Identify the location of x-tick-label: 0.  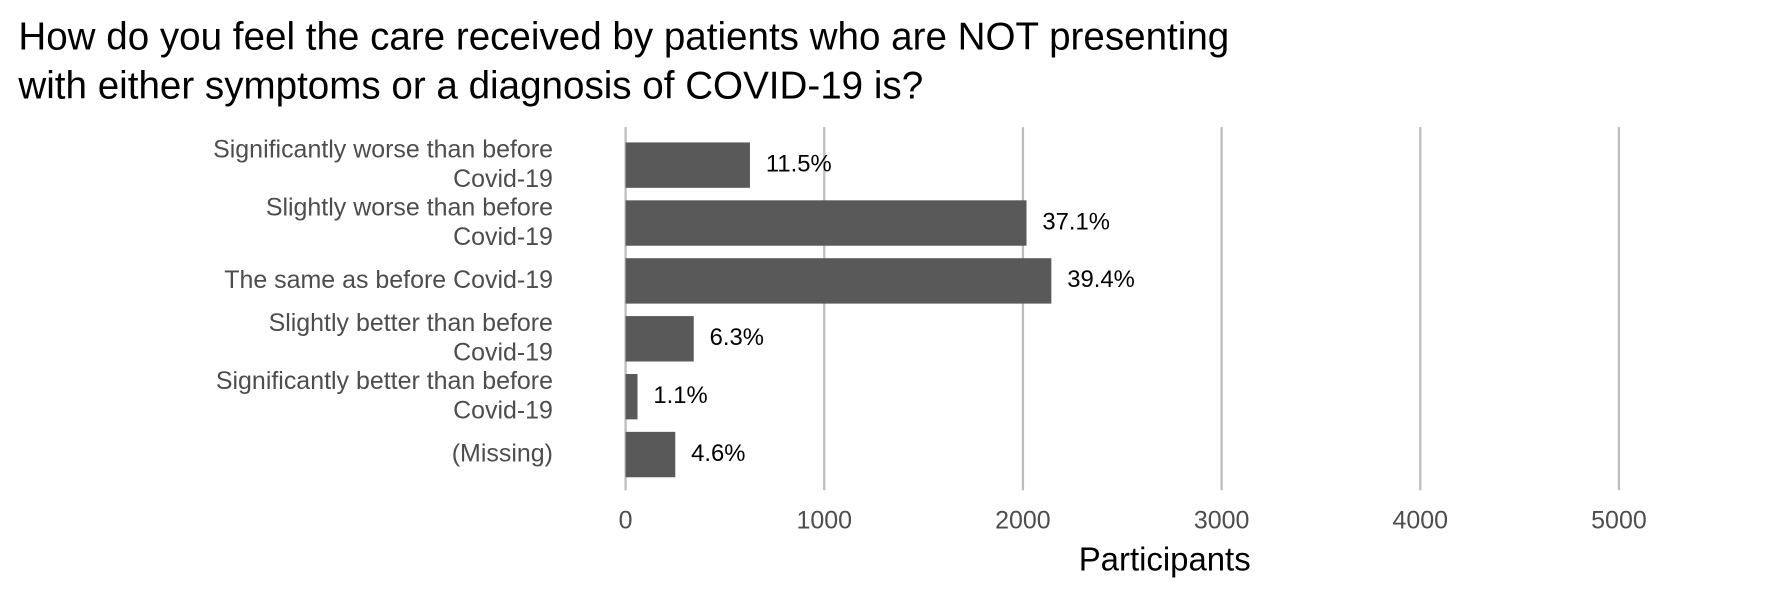
(626, 521).